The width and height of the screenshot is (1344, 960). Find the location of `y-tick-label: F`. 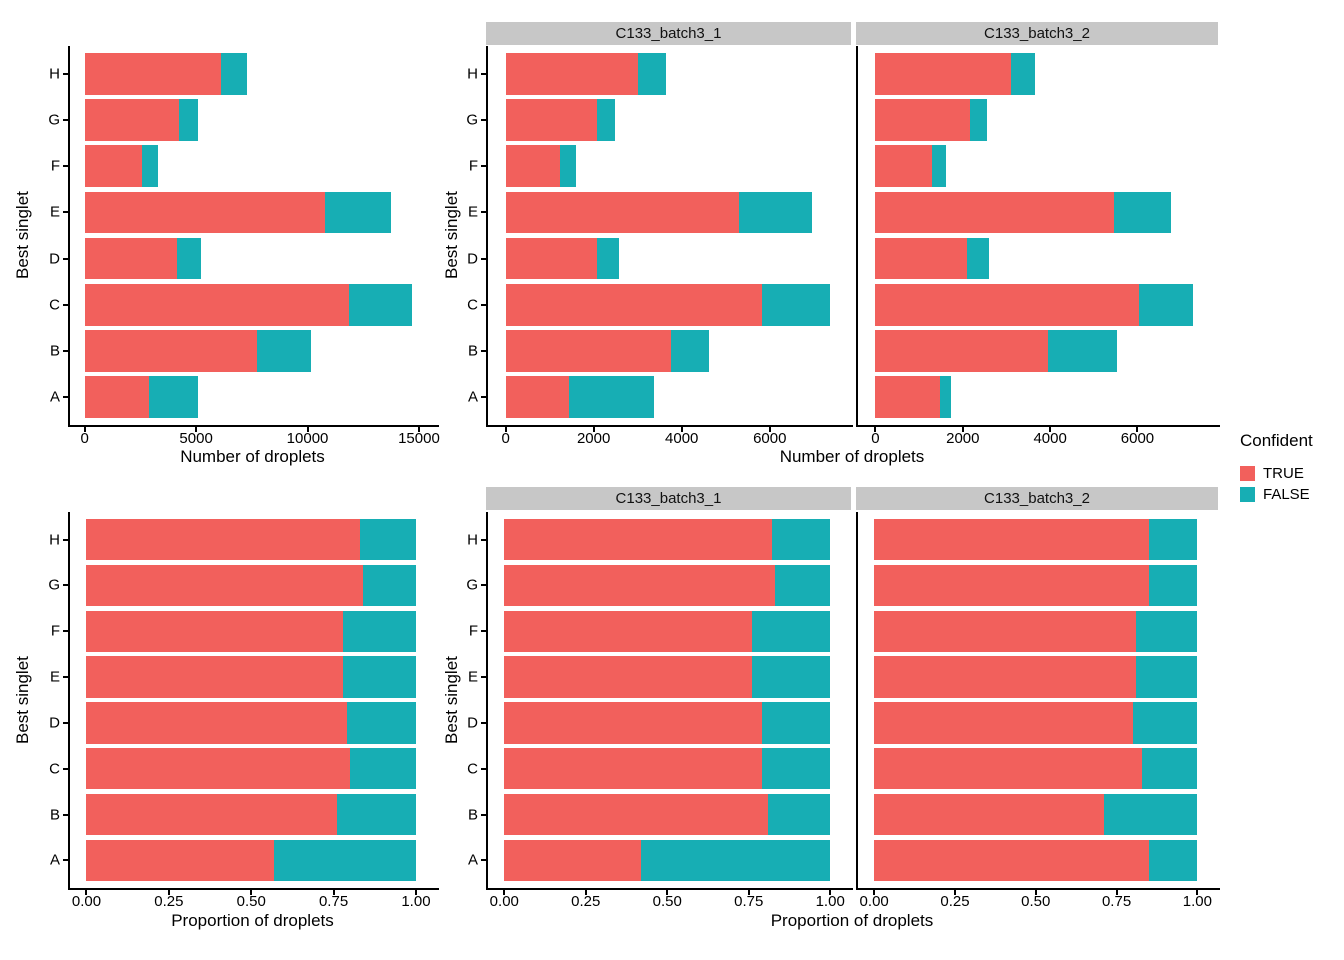

y-tick-label: F is located at coordinates (55, 631).